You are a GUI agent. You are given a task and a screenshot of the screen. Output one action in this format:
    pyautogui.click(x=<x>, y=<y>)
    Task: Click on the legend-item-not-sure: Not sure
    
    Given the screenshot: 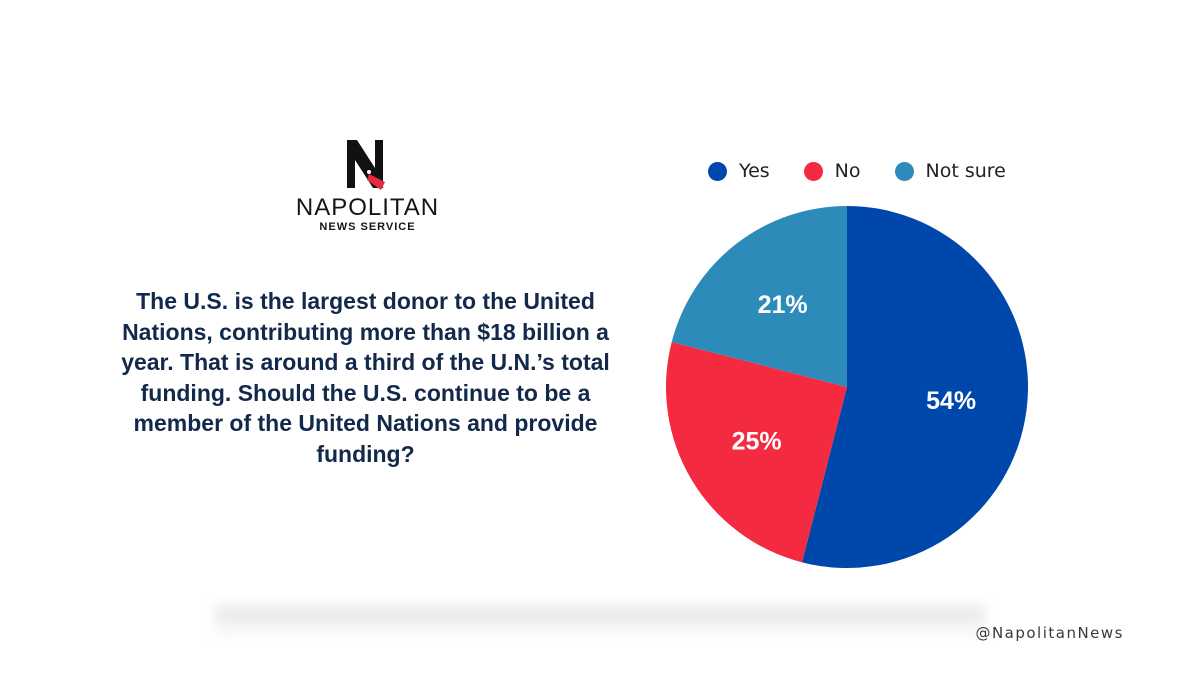 What is the action you would take?
    pyautogui.click(x=950, y=171)
    